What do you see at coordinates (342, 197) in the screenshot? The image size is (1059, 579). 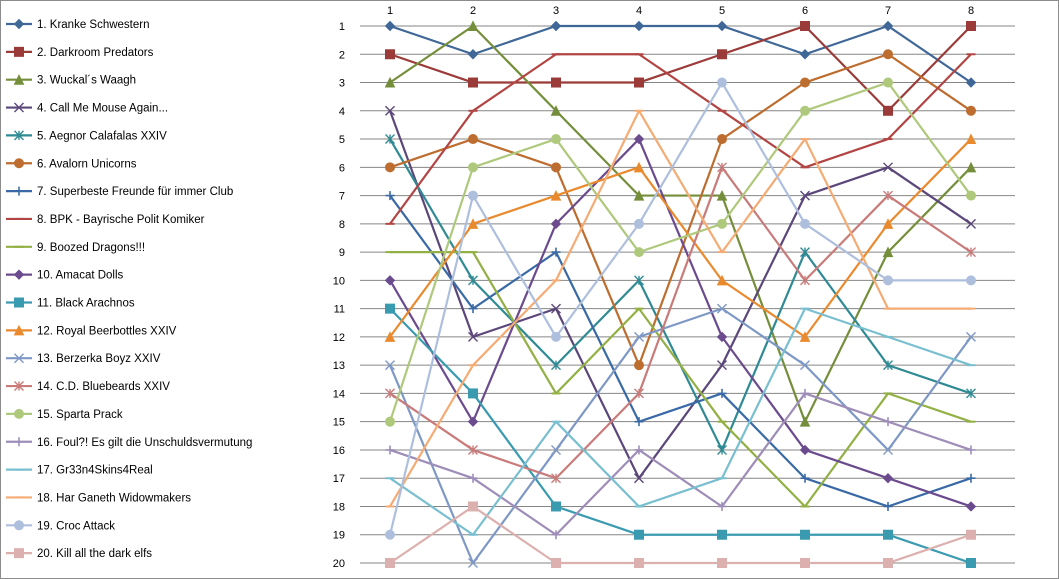 I see `y-tick-label: 7` at bounding box center [342, 197].